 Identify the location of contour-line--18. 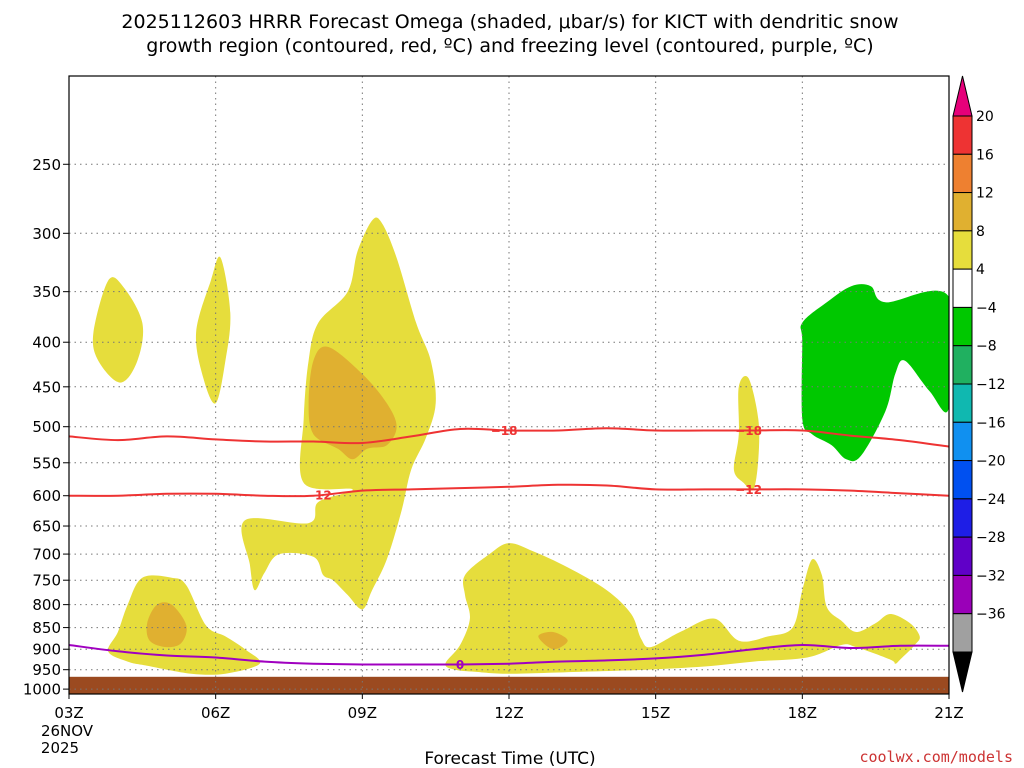
(509, 437).